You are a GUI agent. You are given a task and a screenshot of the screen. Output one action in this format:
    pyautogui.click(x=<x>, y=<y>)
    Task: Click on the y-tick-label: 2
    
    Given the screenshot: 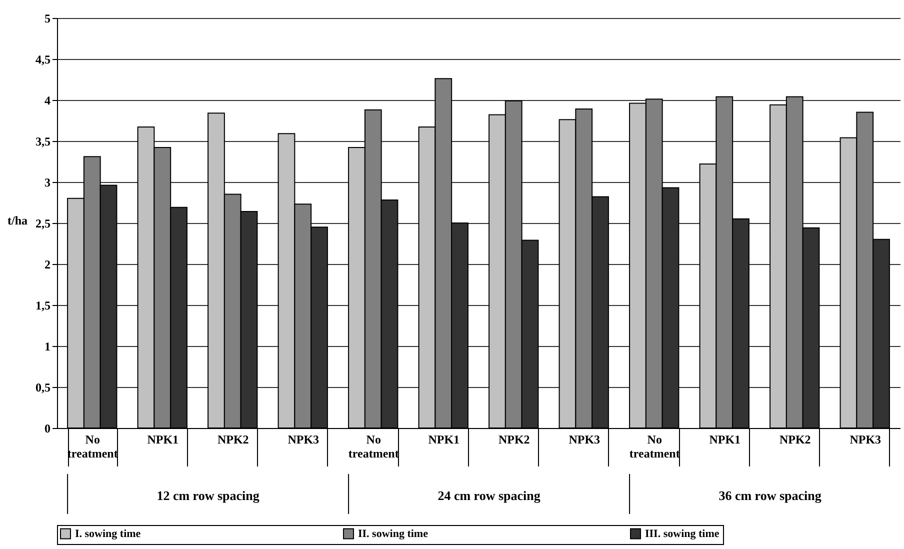 What is the action you would take?
    pyautogui.click(x=47, y=265)
    